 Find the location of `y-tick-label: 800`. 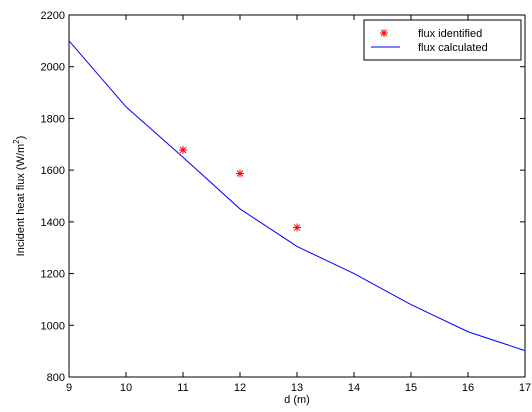

y-tick-label: 800 is located at coordinates (56, 378).